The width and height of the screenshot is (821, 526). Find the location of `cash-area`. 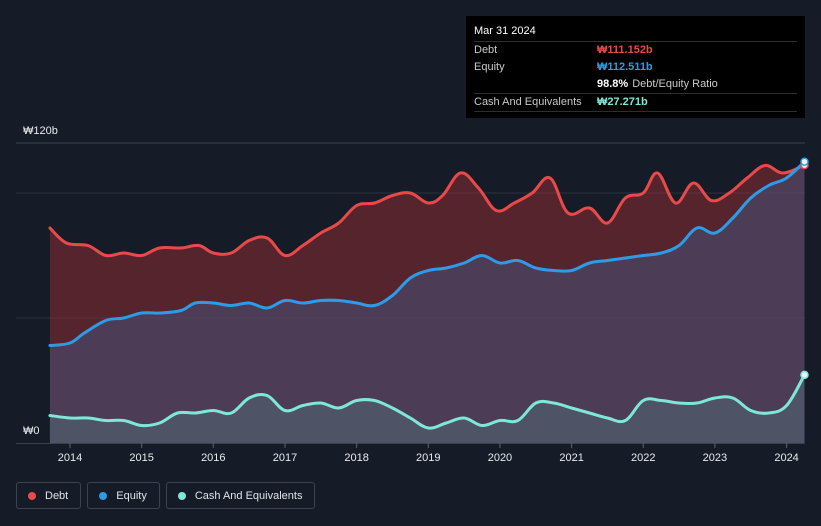

cash-area is located at coordinates (427, 408).